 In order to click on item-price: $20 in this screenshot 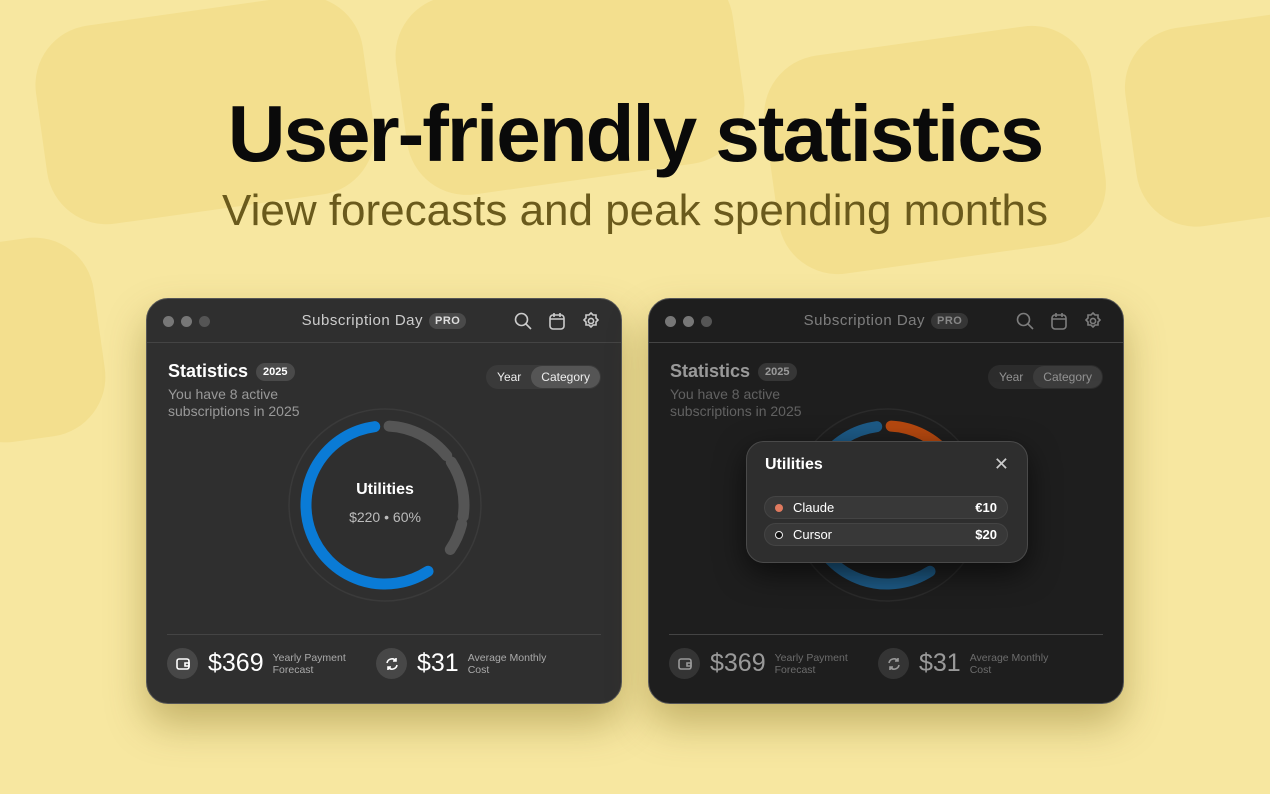, I will do `click(986, 534)`.